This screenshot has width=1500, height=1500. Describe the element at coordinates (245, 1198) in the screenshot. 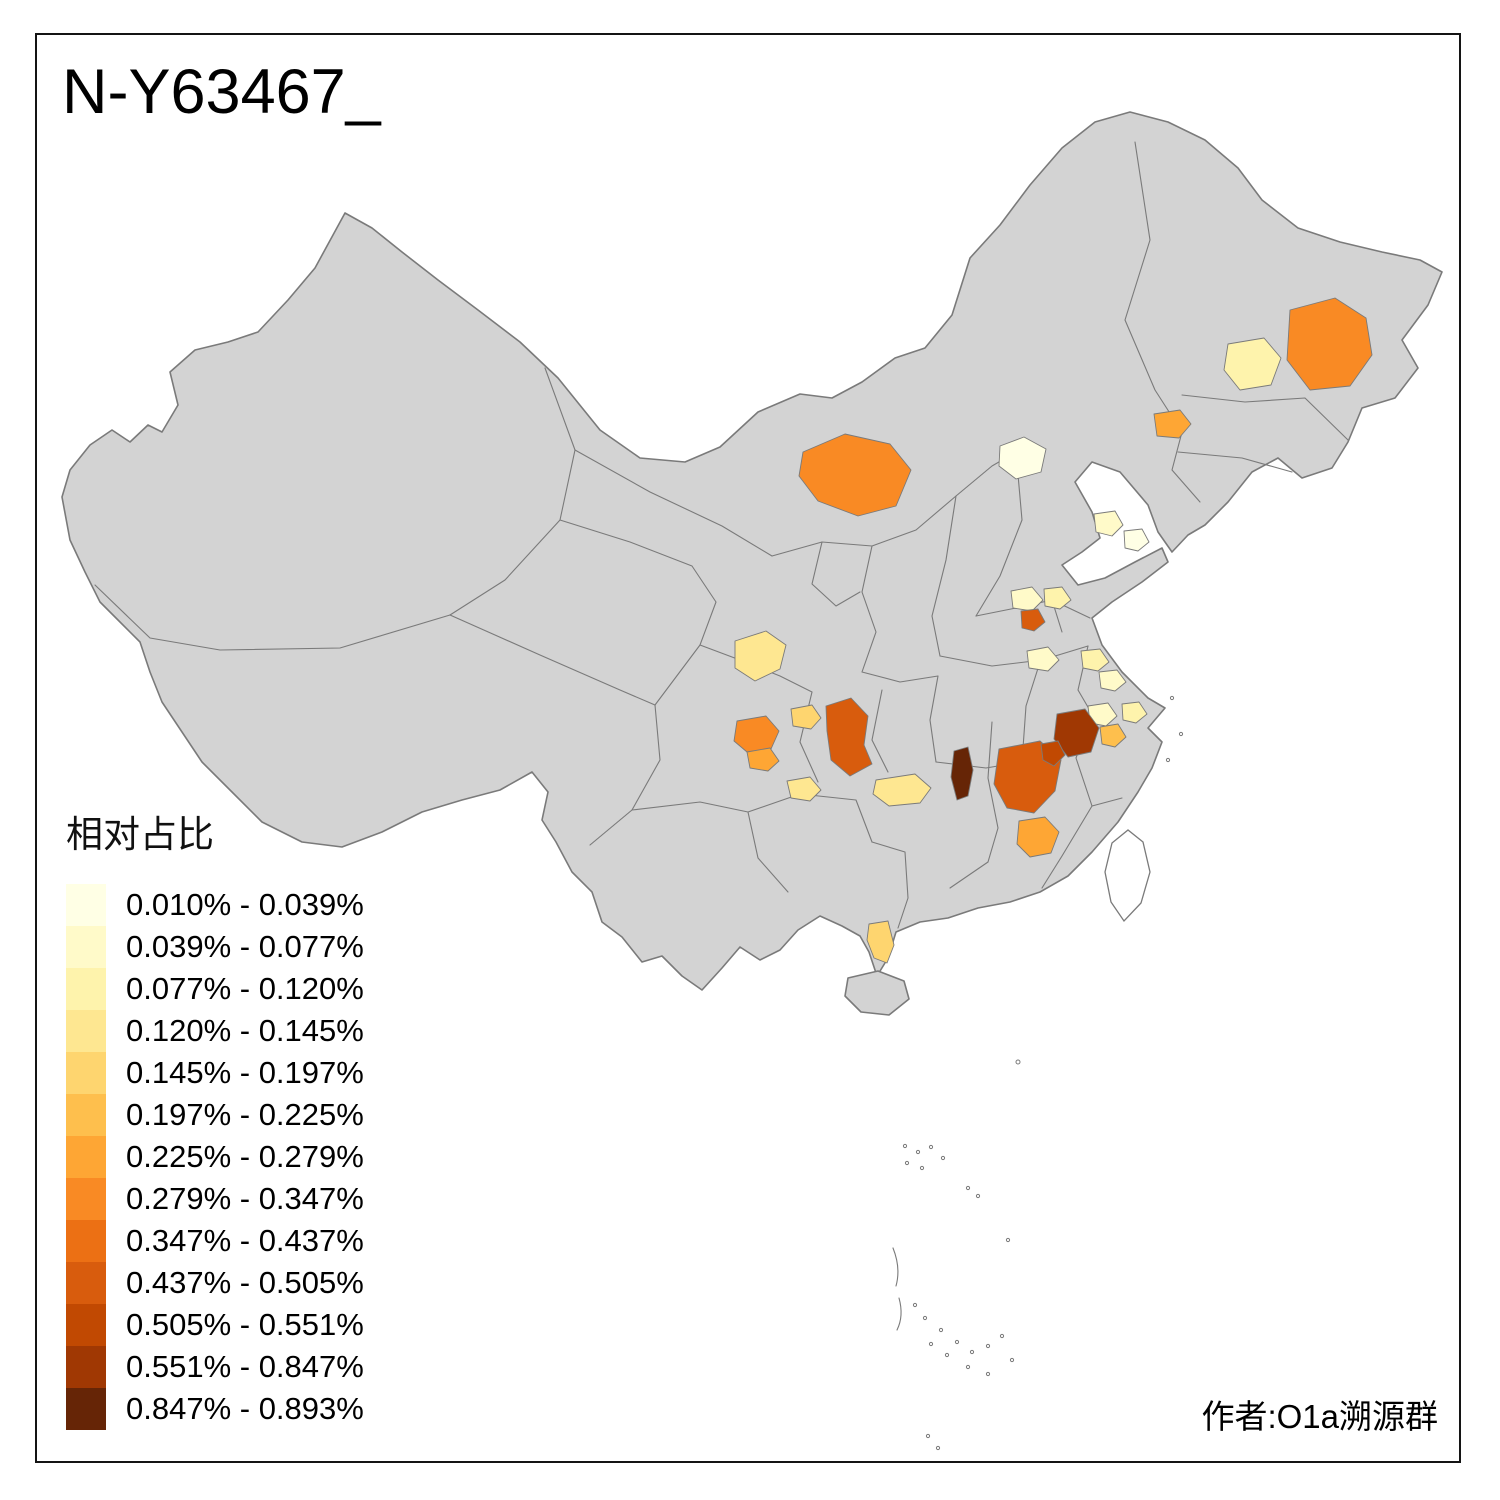

I see `legend-label: 0.279% - 0.347%` at that location.